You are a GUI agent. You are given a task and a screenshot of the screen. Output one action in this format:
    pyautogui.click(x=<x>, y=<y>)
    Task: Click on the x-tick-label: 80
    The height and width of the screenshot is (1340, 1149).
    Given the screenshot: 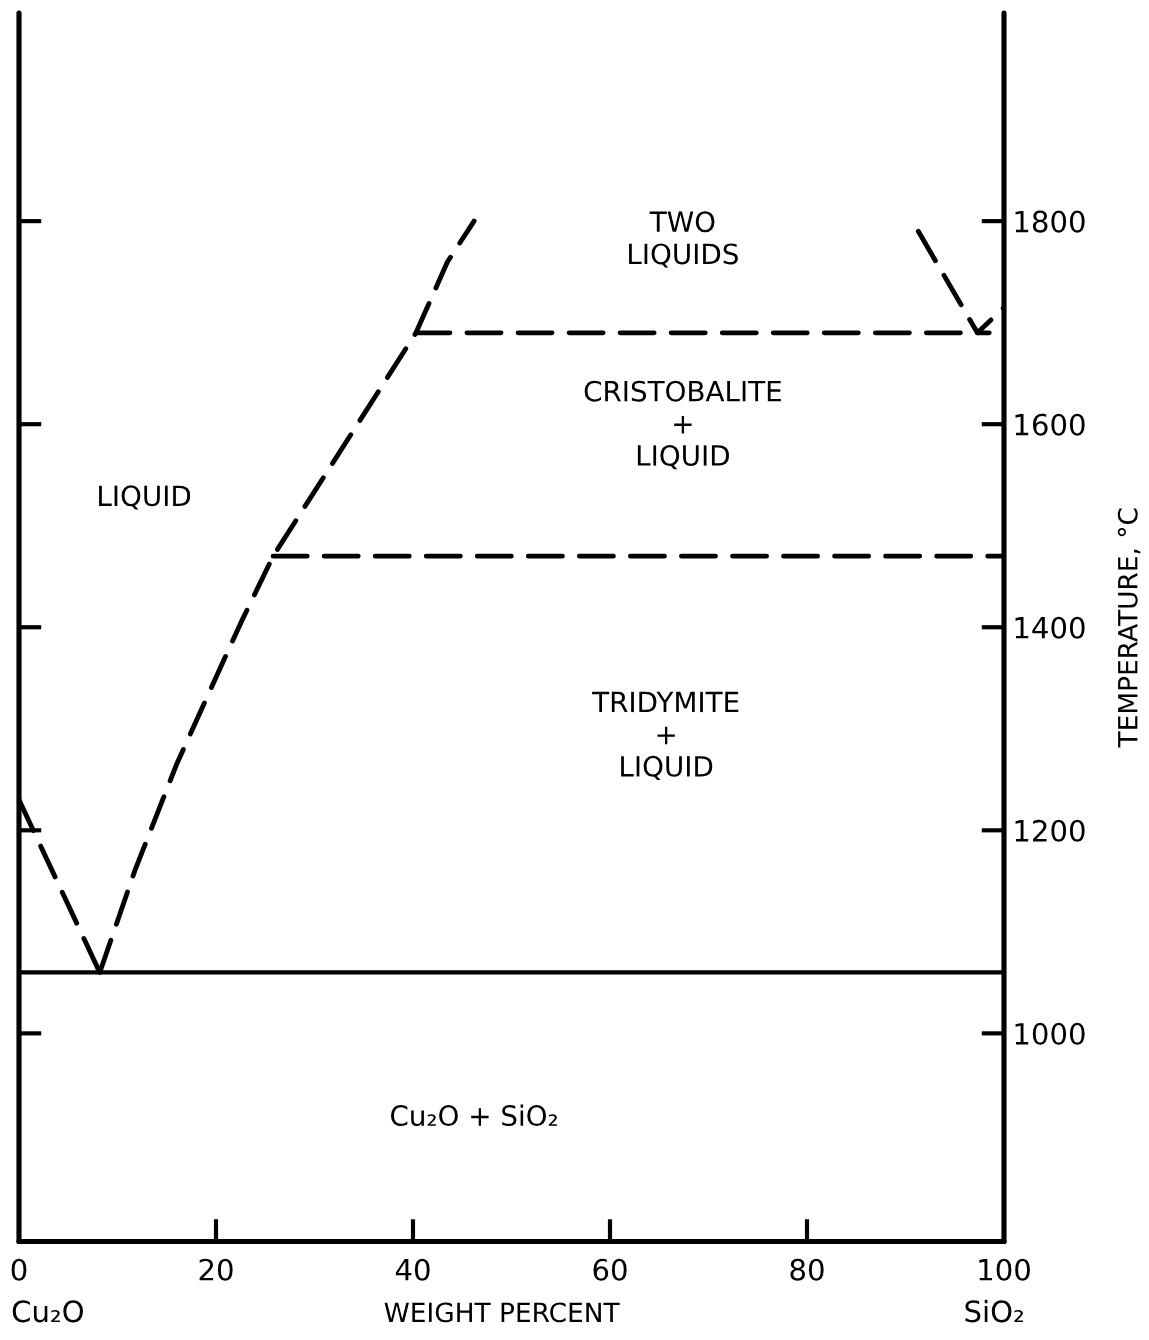 What is the action you would take?
    pyautogui.click(x=807, y=1269)
    